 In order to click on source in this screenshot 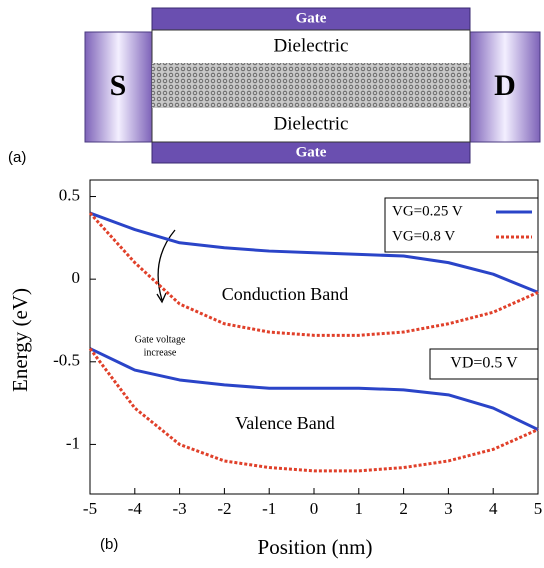, I will do `click(118, 87)`.